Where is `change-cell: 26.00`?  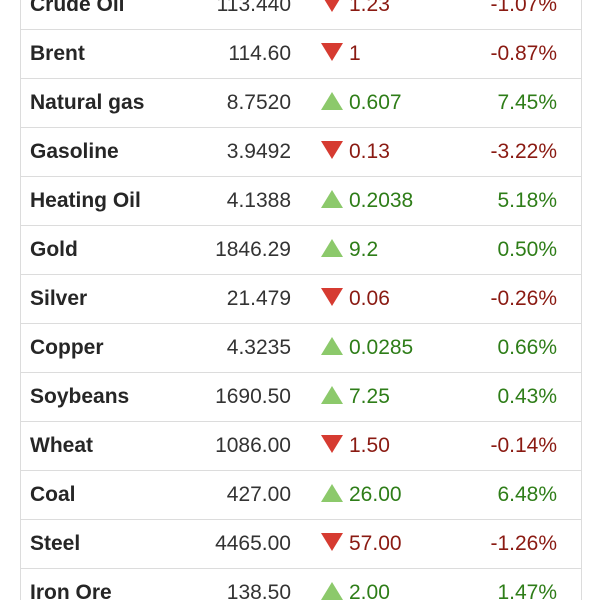 change-cell: 26.00 is located at coordinates (391, 495).